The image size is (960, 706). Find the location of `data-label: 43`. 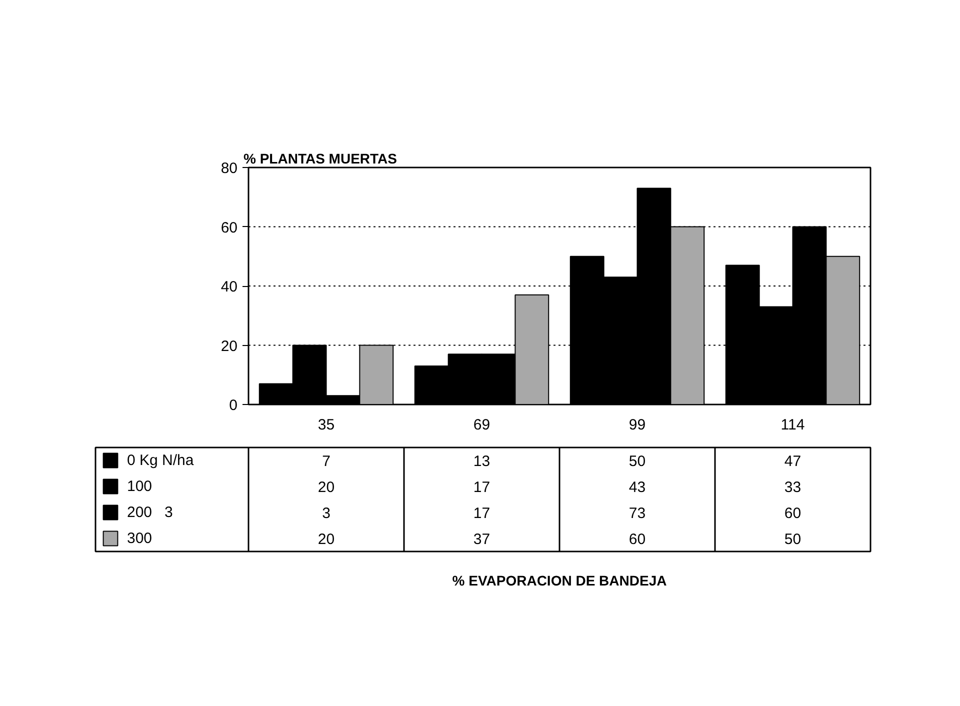

data-label: 43 is located at coordinates (637, 487).